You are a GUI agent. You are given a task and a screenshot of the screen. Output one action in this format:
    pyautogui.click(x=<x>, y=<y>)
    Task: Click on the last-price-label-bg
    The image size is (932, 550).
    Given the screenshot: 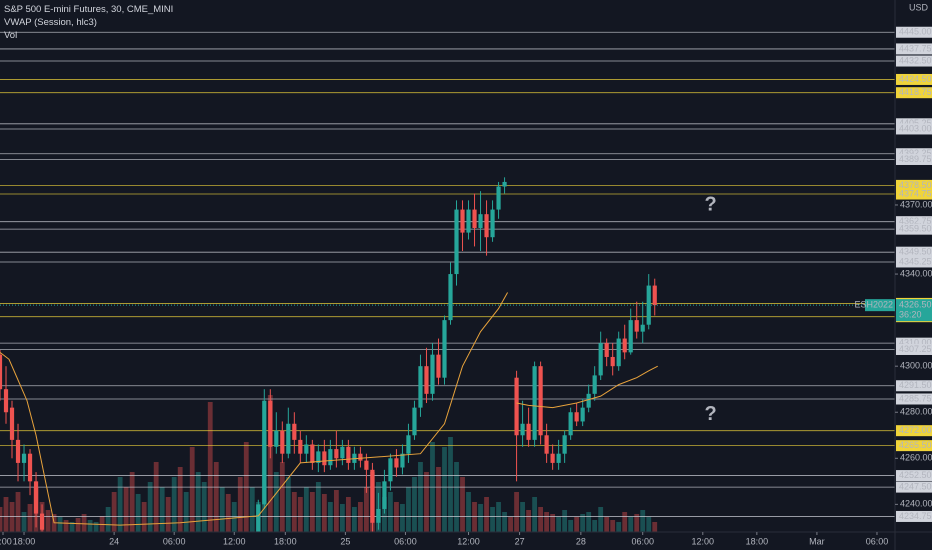 What is the action you would take?
    pyautogui.click(x=914, y=310)
    